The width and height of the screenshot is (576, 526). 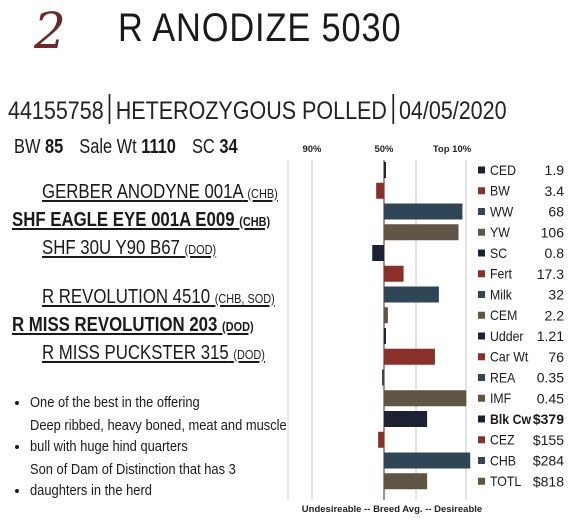 I want to click on trait-name: SC, so click(x=499, y=253).